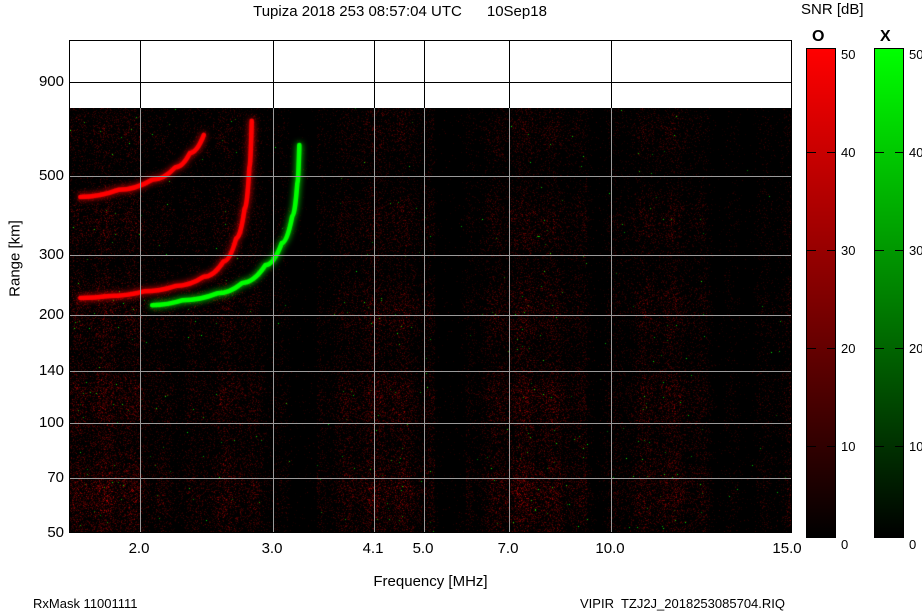 The width and height of the screenshot is (922, 614). I want to click on x-axis-title: Frequency [MHz], so click(430, 581).